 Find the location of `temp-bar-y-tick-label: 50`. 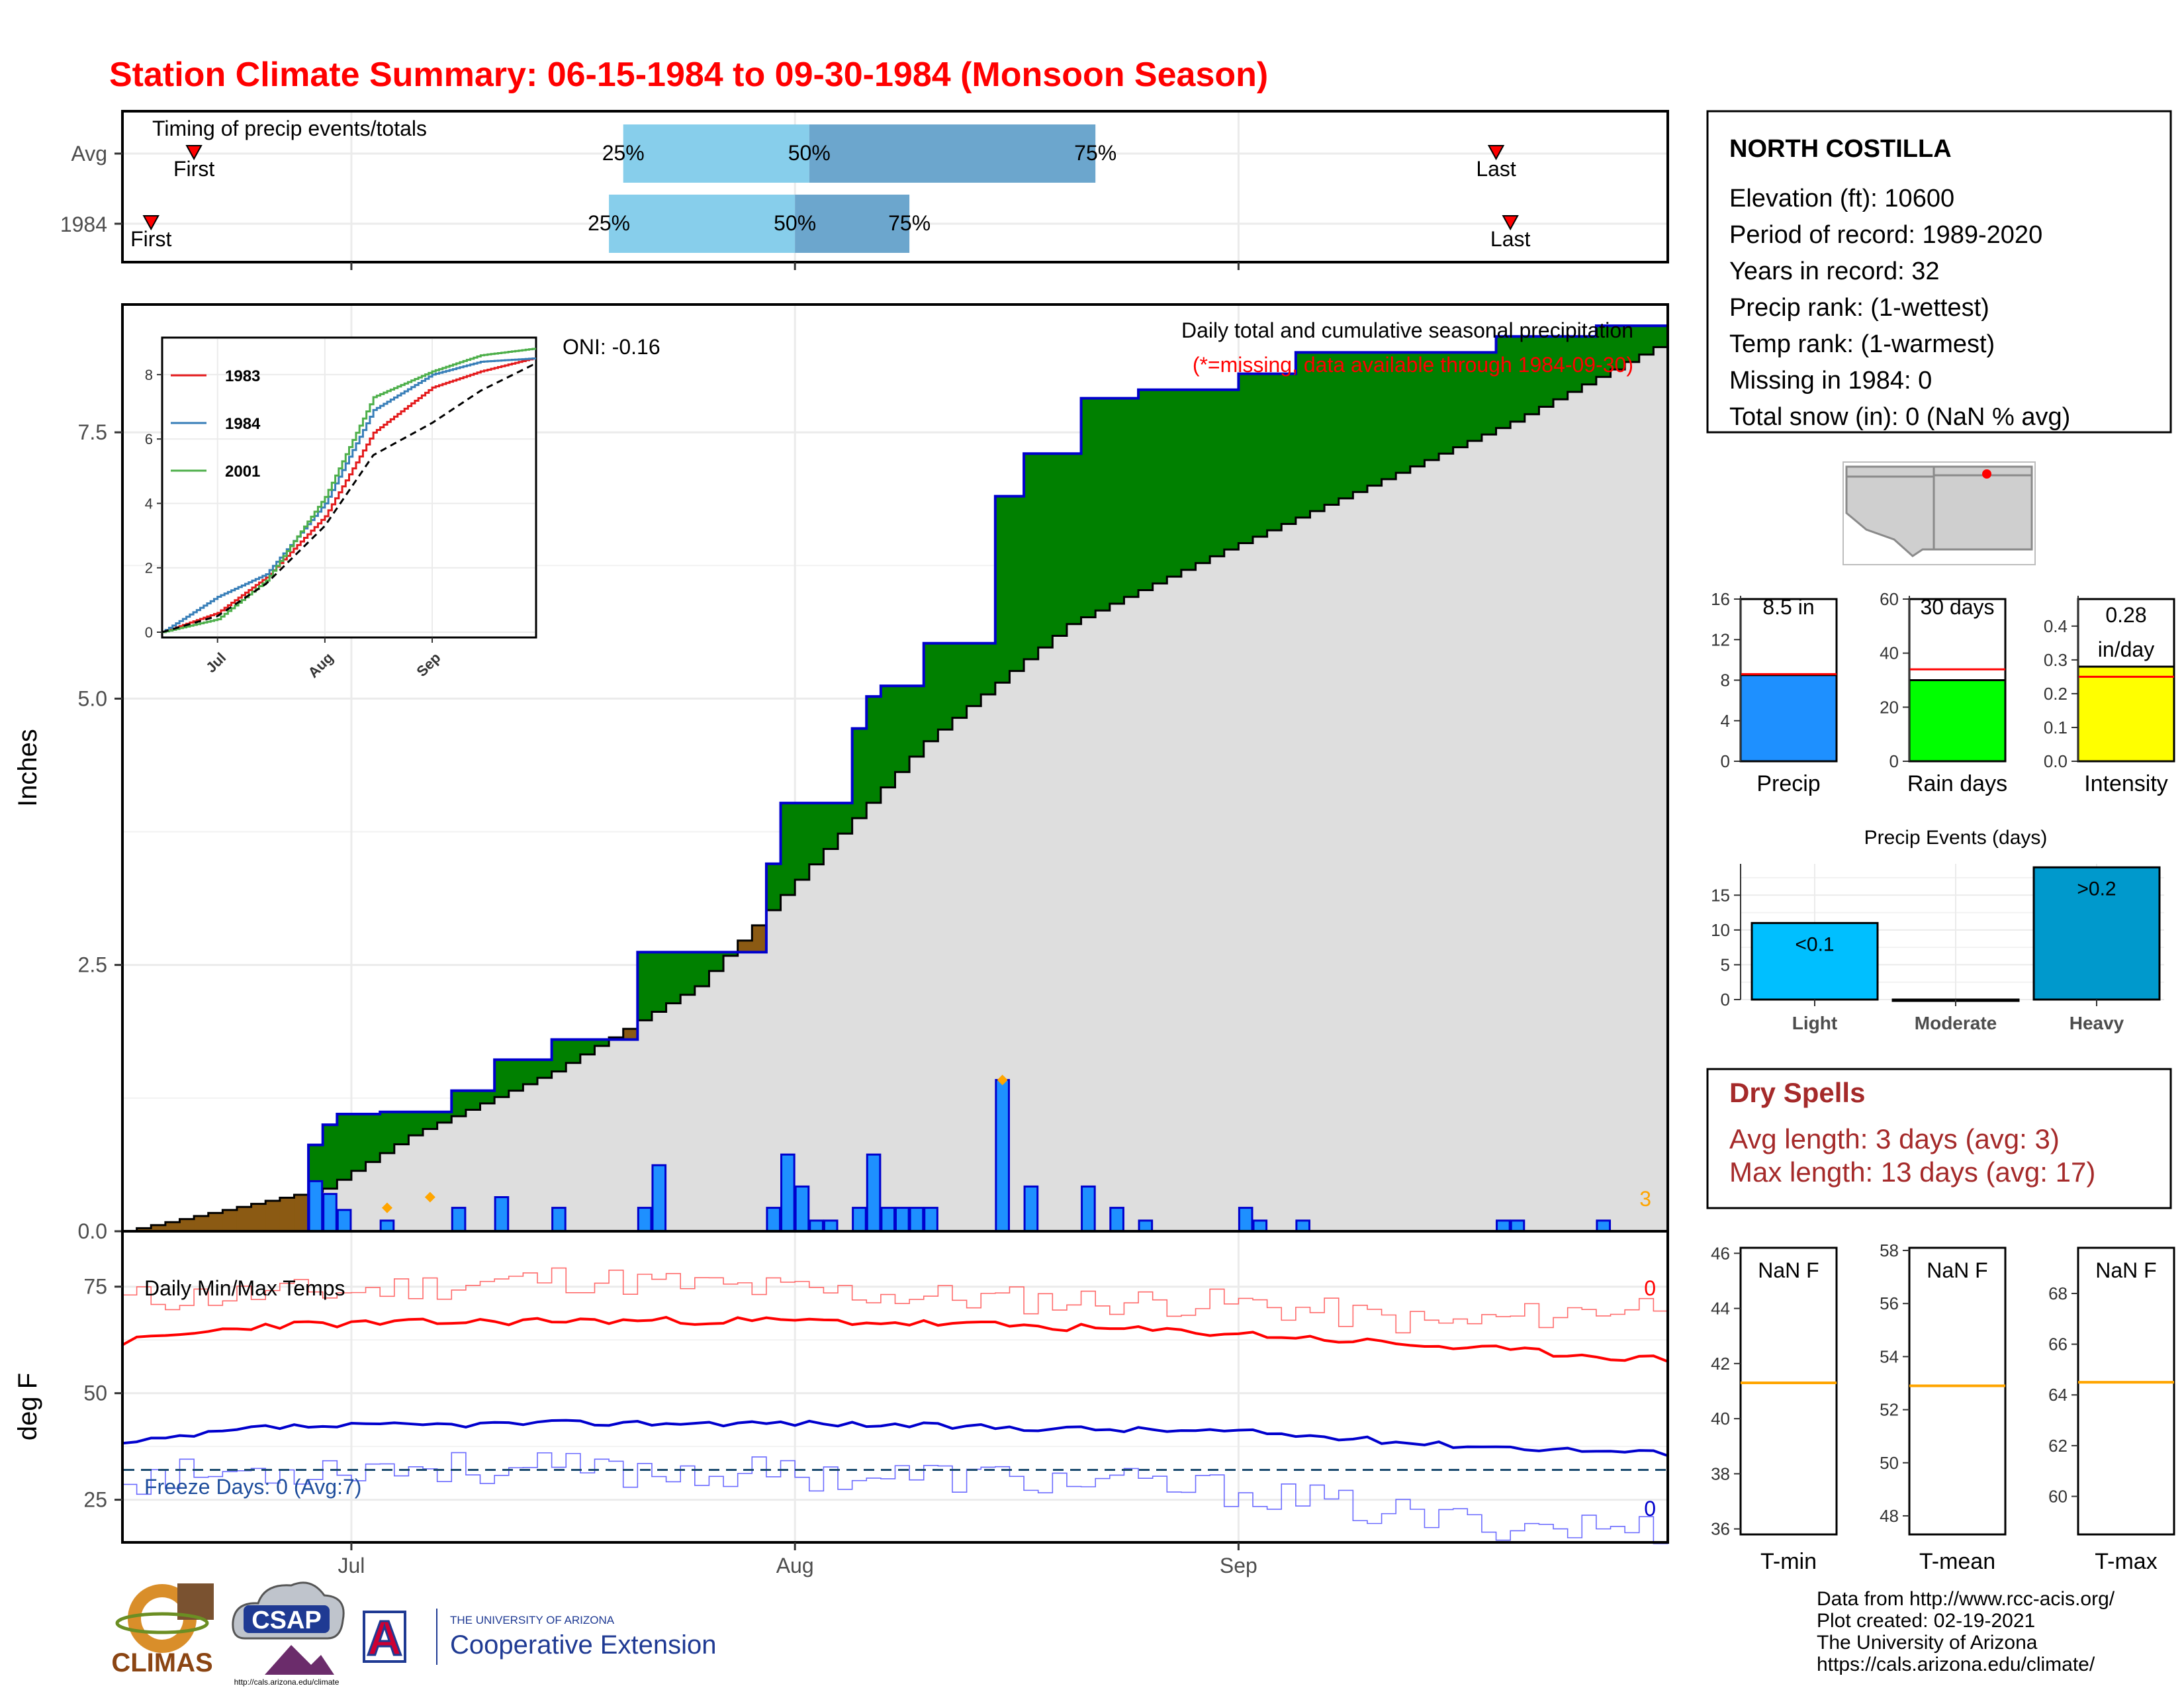

temp-bar-y-tick-label: 50 is located at coordinates (1889, 1463).